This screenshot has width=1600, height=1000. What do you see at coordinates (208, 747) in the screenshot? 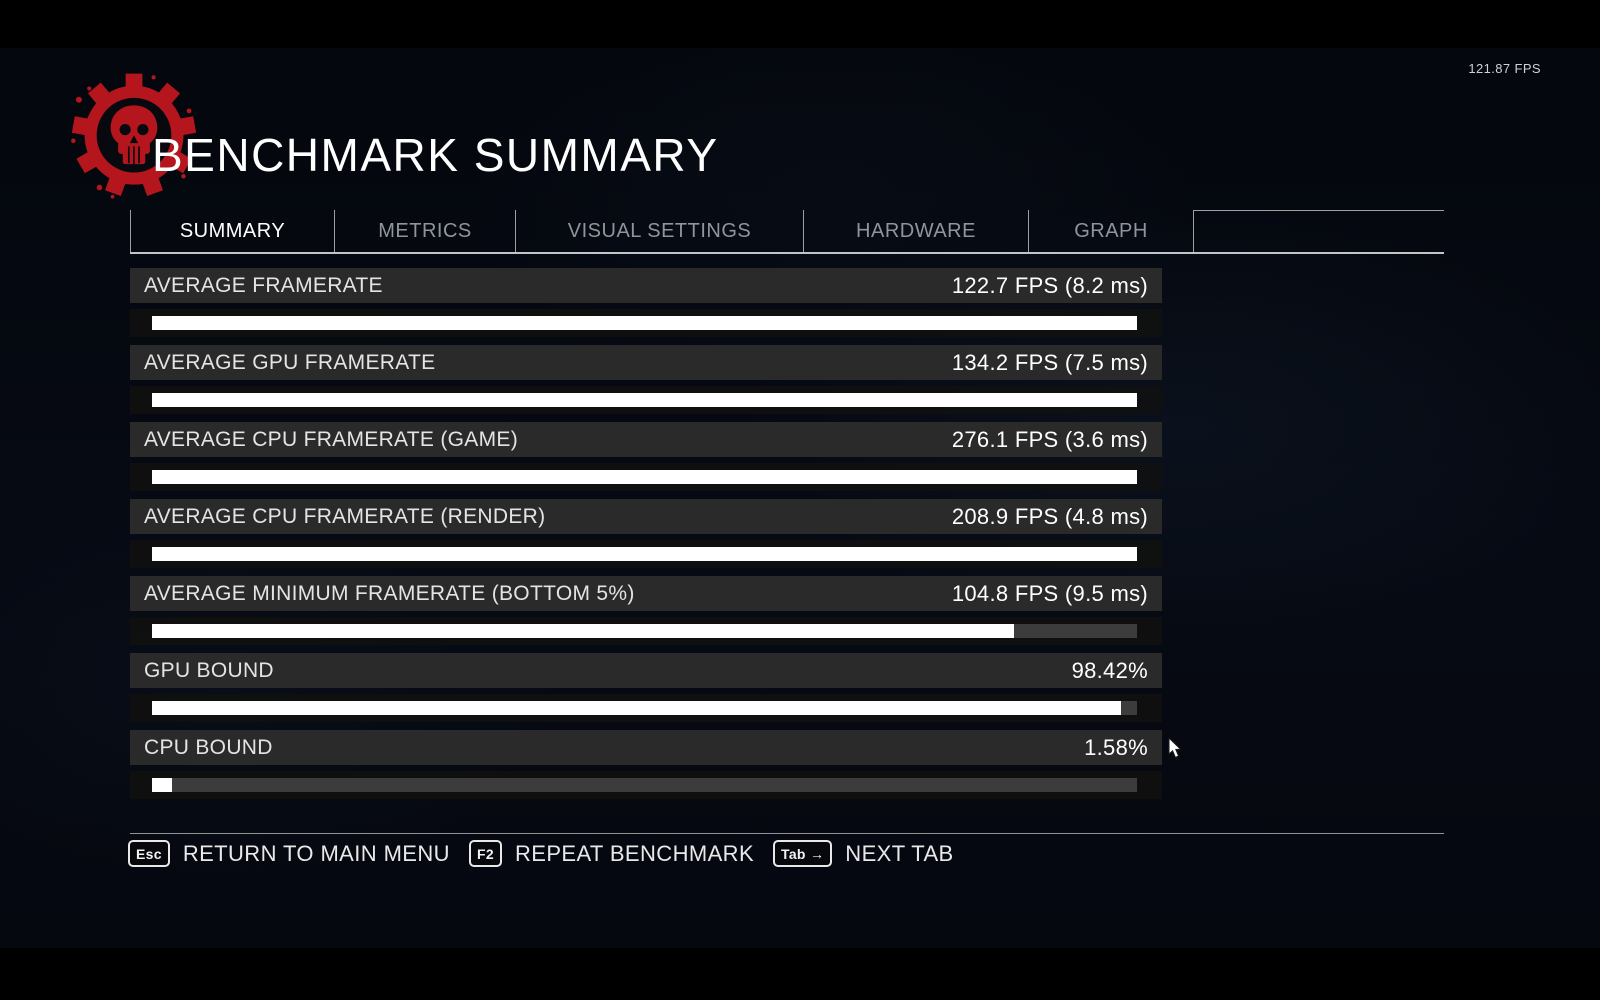
I see `metric-label: CPU BOUND` at bounding box center [208, 747].